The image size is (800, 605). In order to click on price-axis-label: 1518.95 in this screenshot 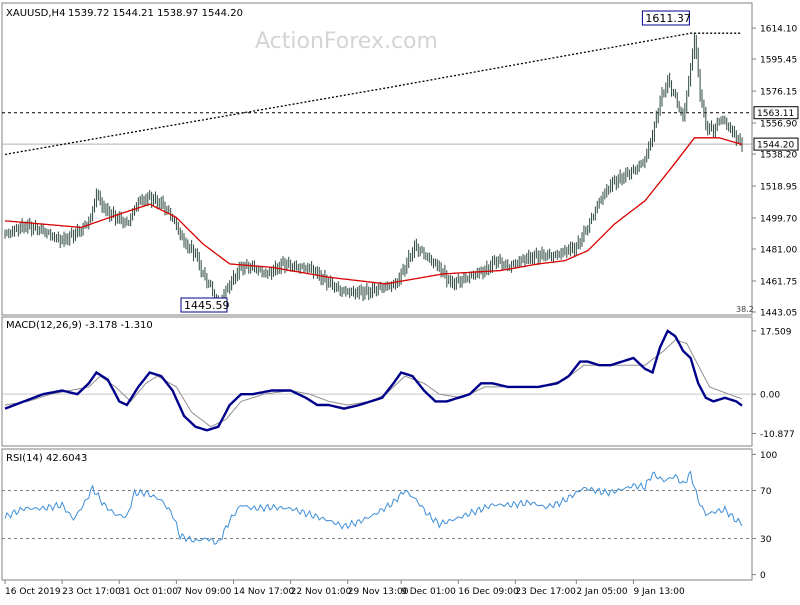, I will do `click(778, 188)`.